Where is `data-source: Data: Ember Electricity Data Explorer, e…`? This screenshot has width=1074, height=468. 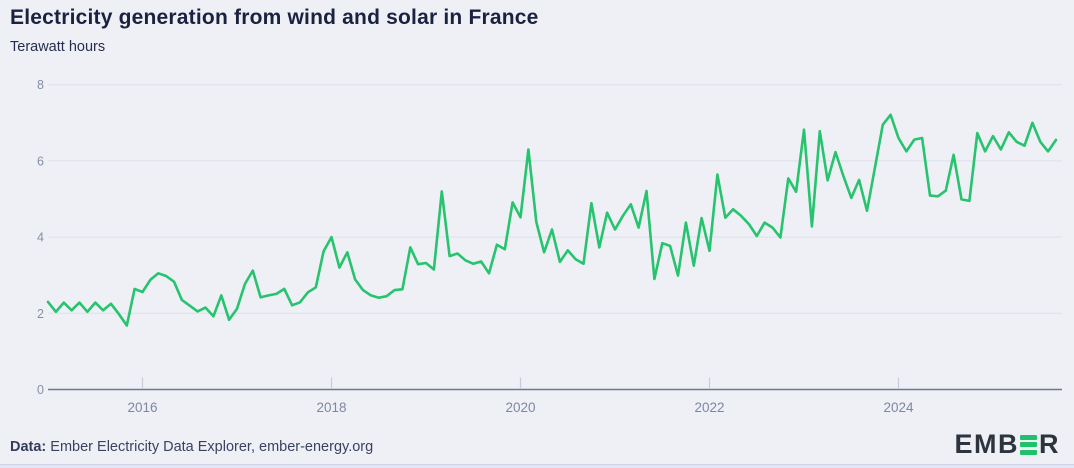 data-source: Data: Ember Electricity Data Explorer, e… is located at coordinates (191, 447).